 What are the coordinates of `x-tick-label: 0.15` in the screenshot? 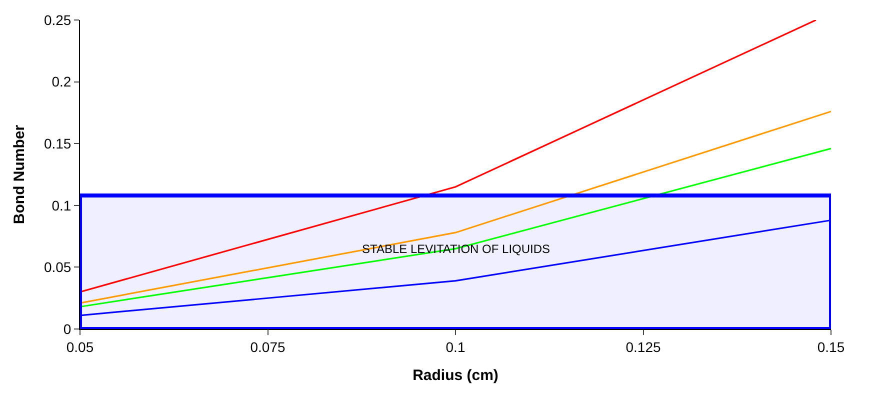 It's located at (831, 346).